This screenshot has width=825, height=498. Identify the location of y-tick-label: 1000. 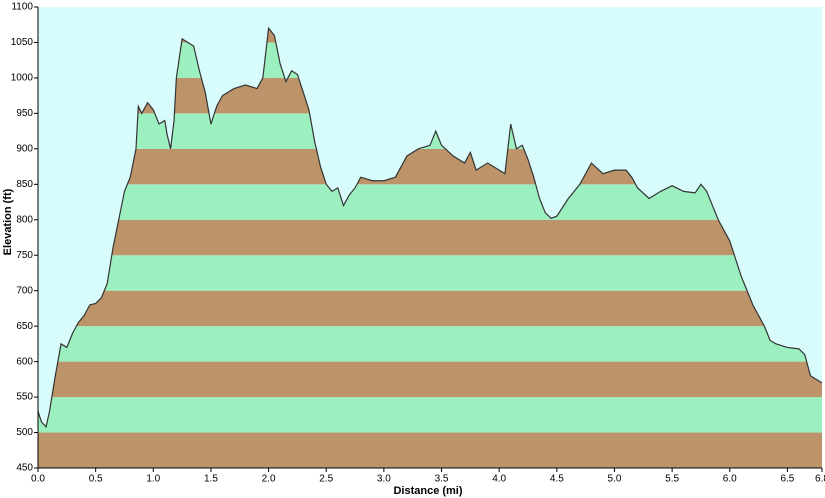
(22, 78).